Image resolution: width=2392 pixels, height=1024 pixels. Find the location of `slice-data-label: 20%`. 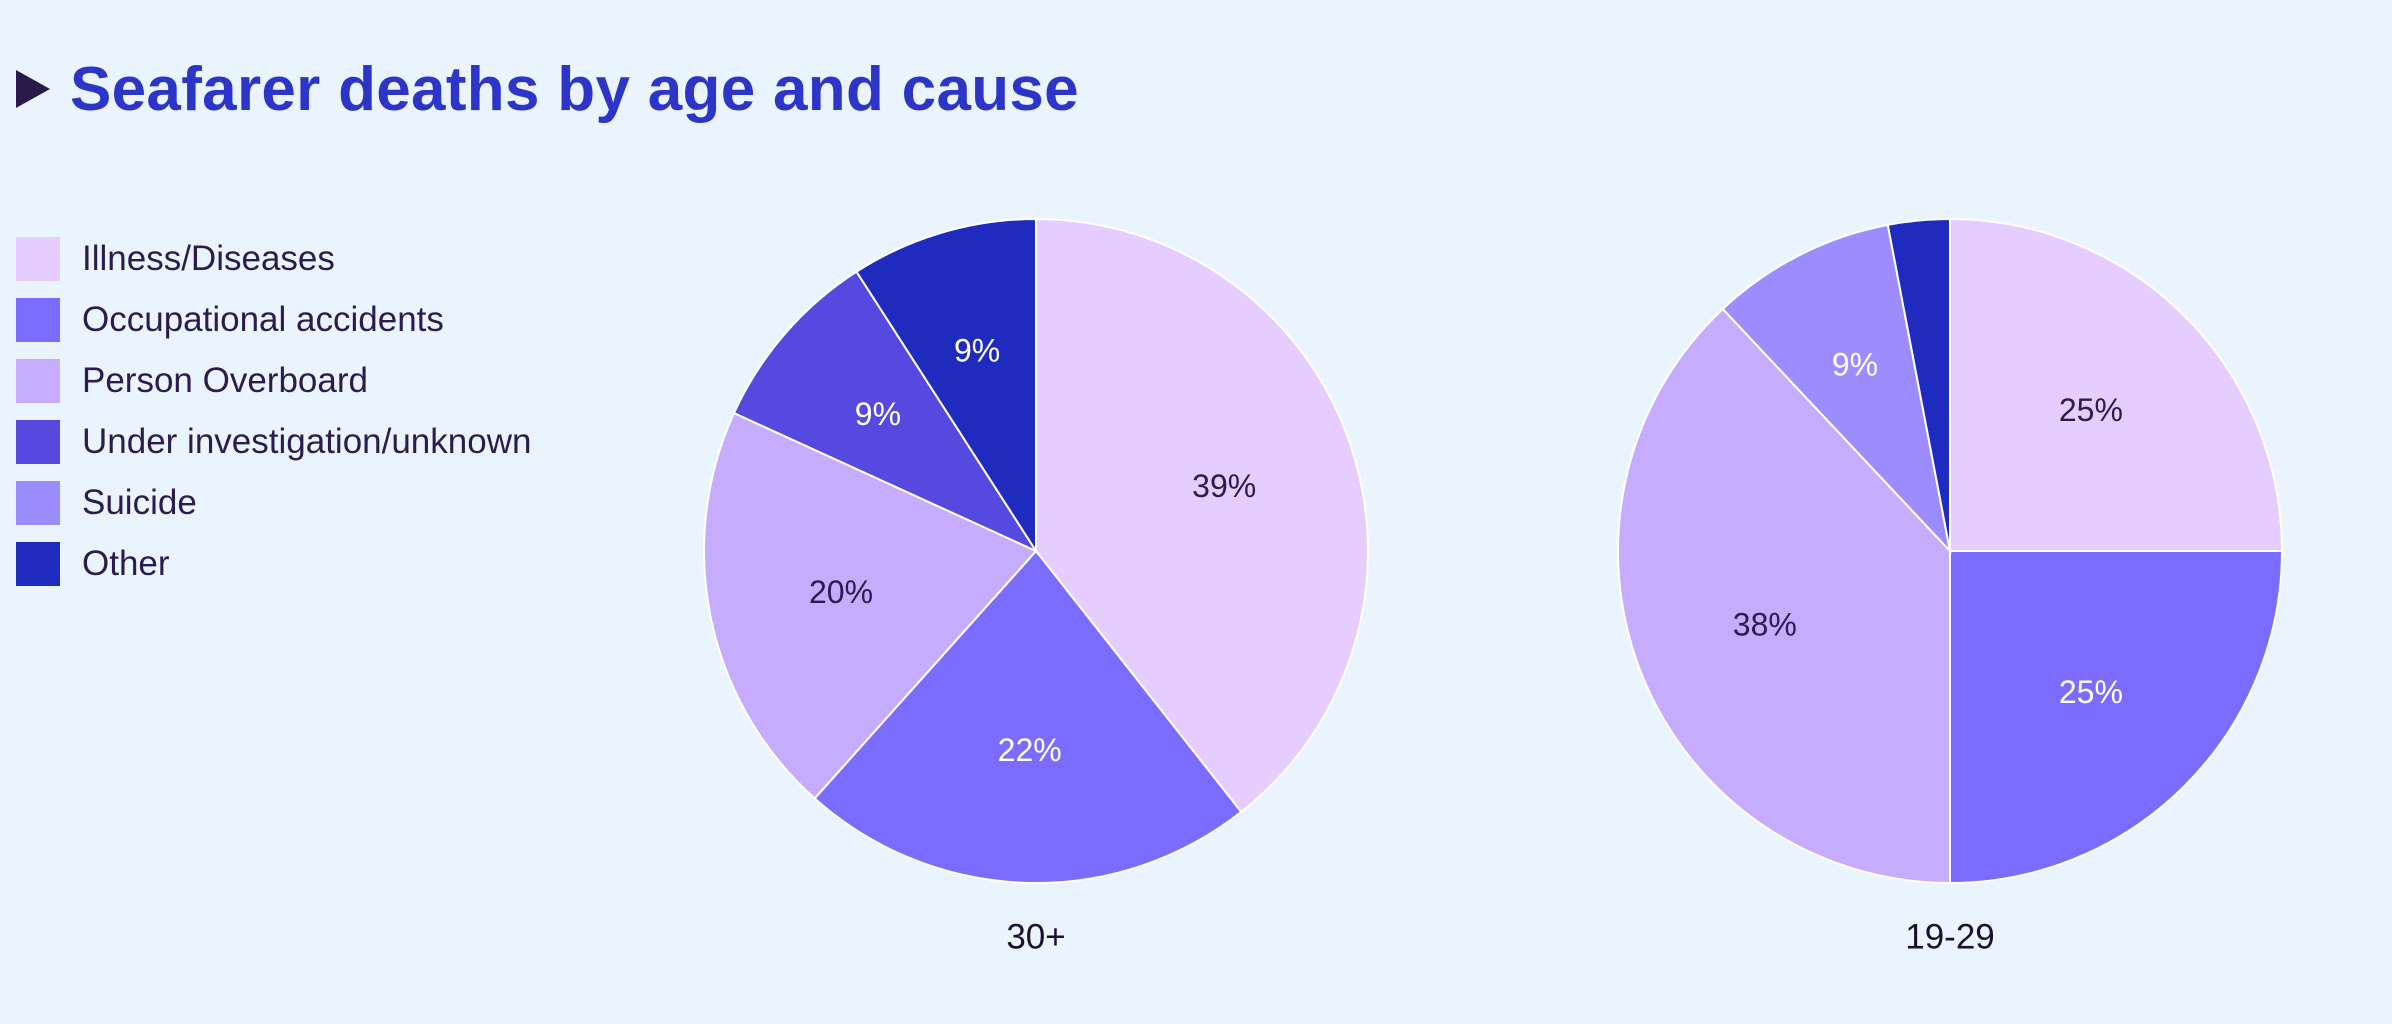

slice-data-label: 20% is located at coordinates (841, 592).